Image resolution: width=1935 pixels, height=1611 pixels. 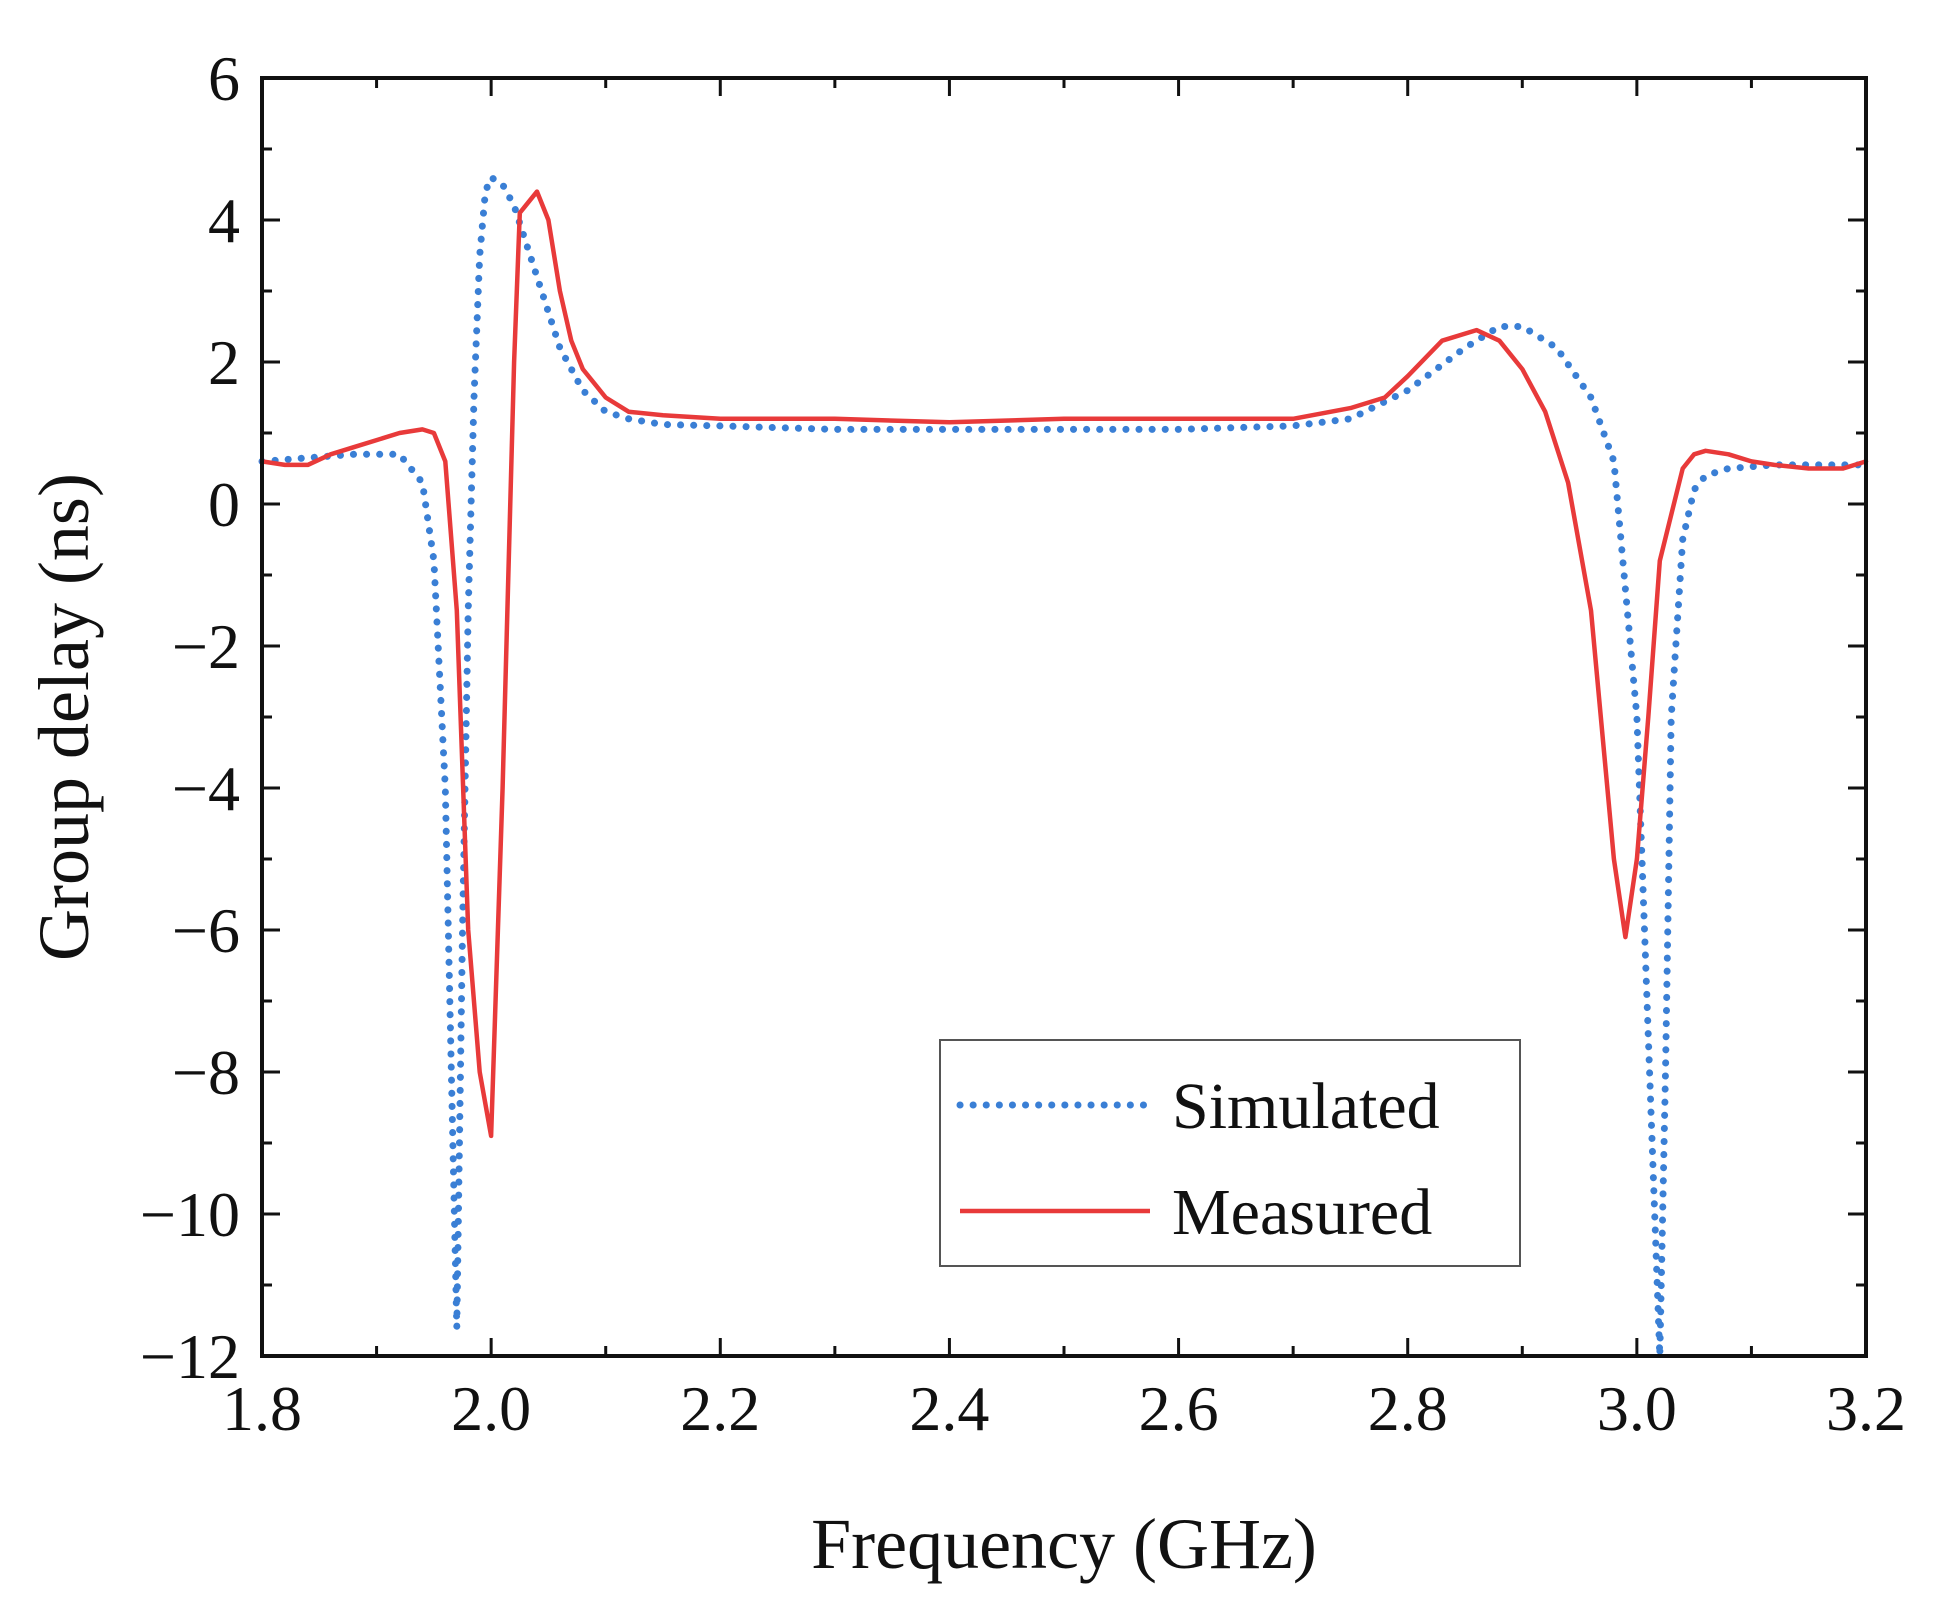 What do you see at coordinates (190, 1214) in the screenshot?
I see `y-tick-label-1: −10` at bounding box center [190, 1214].